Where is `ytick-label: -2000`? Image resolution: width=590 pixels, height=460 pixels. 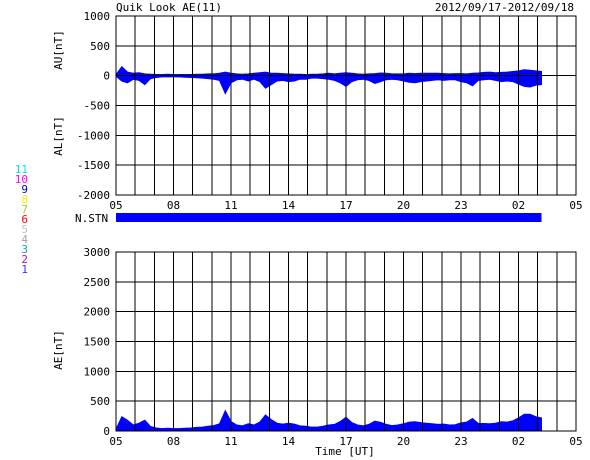 ytick-label: -2000 is located at coordinates (93, 195).